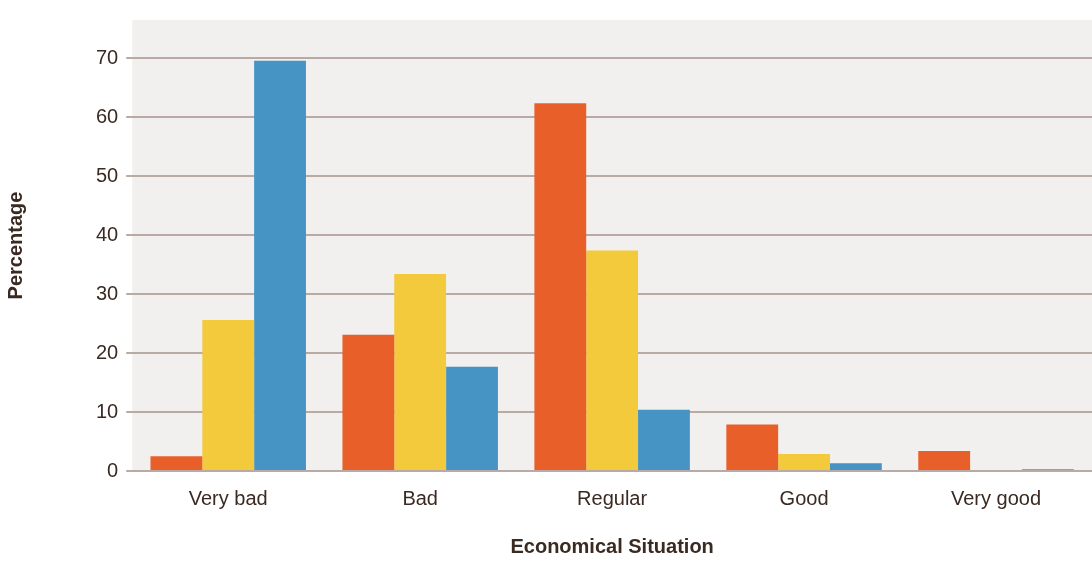 This screenshot has height=567, width=1092. What do you see at coordinates (612, 497) in the screenshot?
I see `x-tick-label: Regular` at bounding box center [612, 497].